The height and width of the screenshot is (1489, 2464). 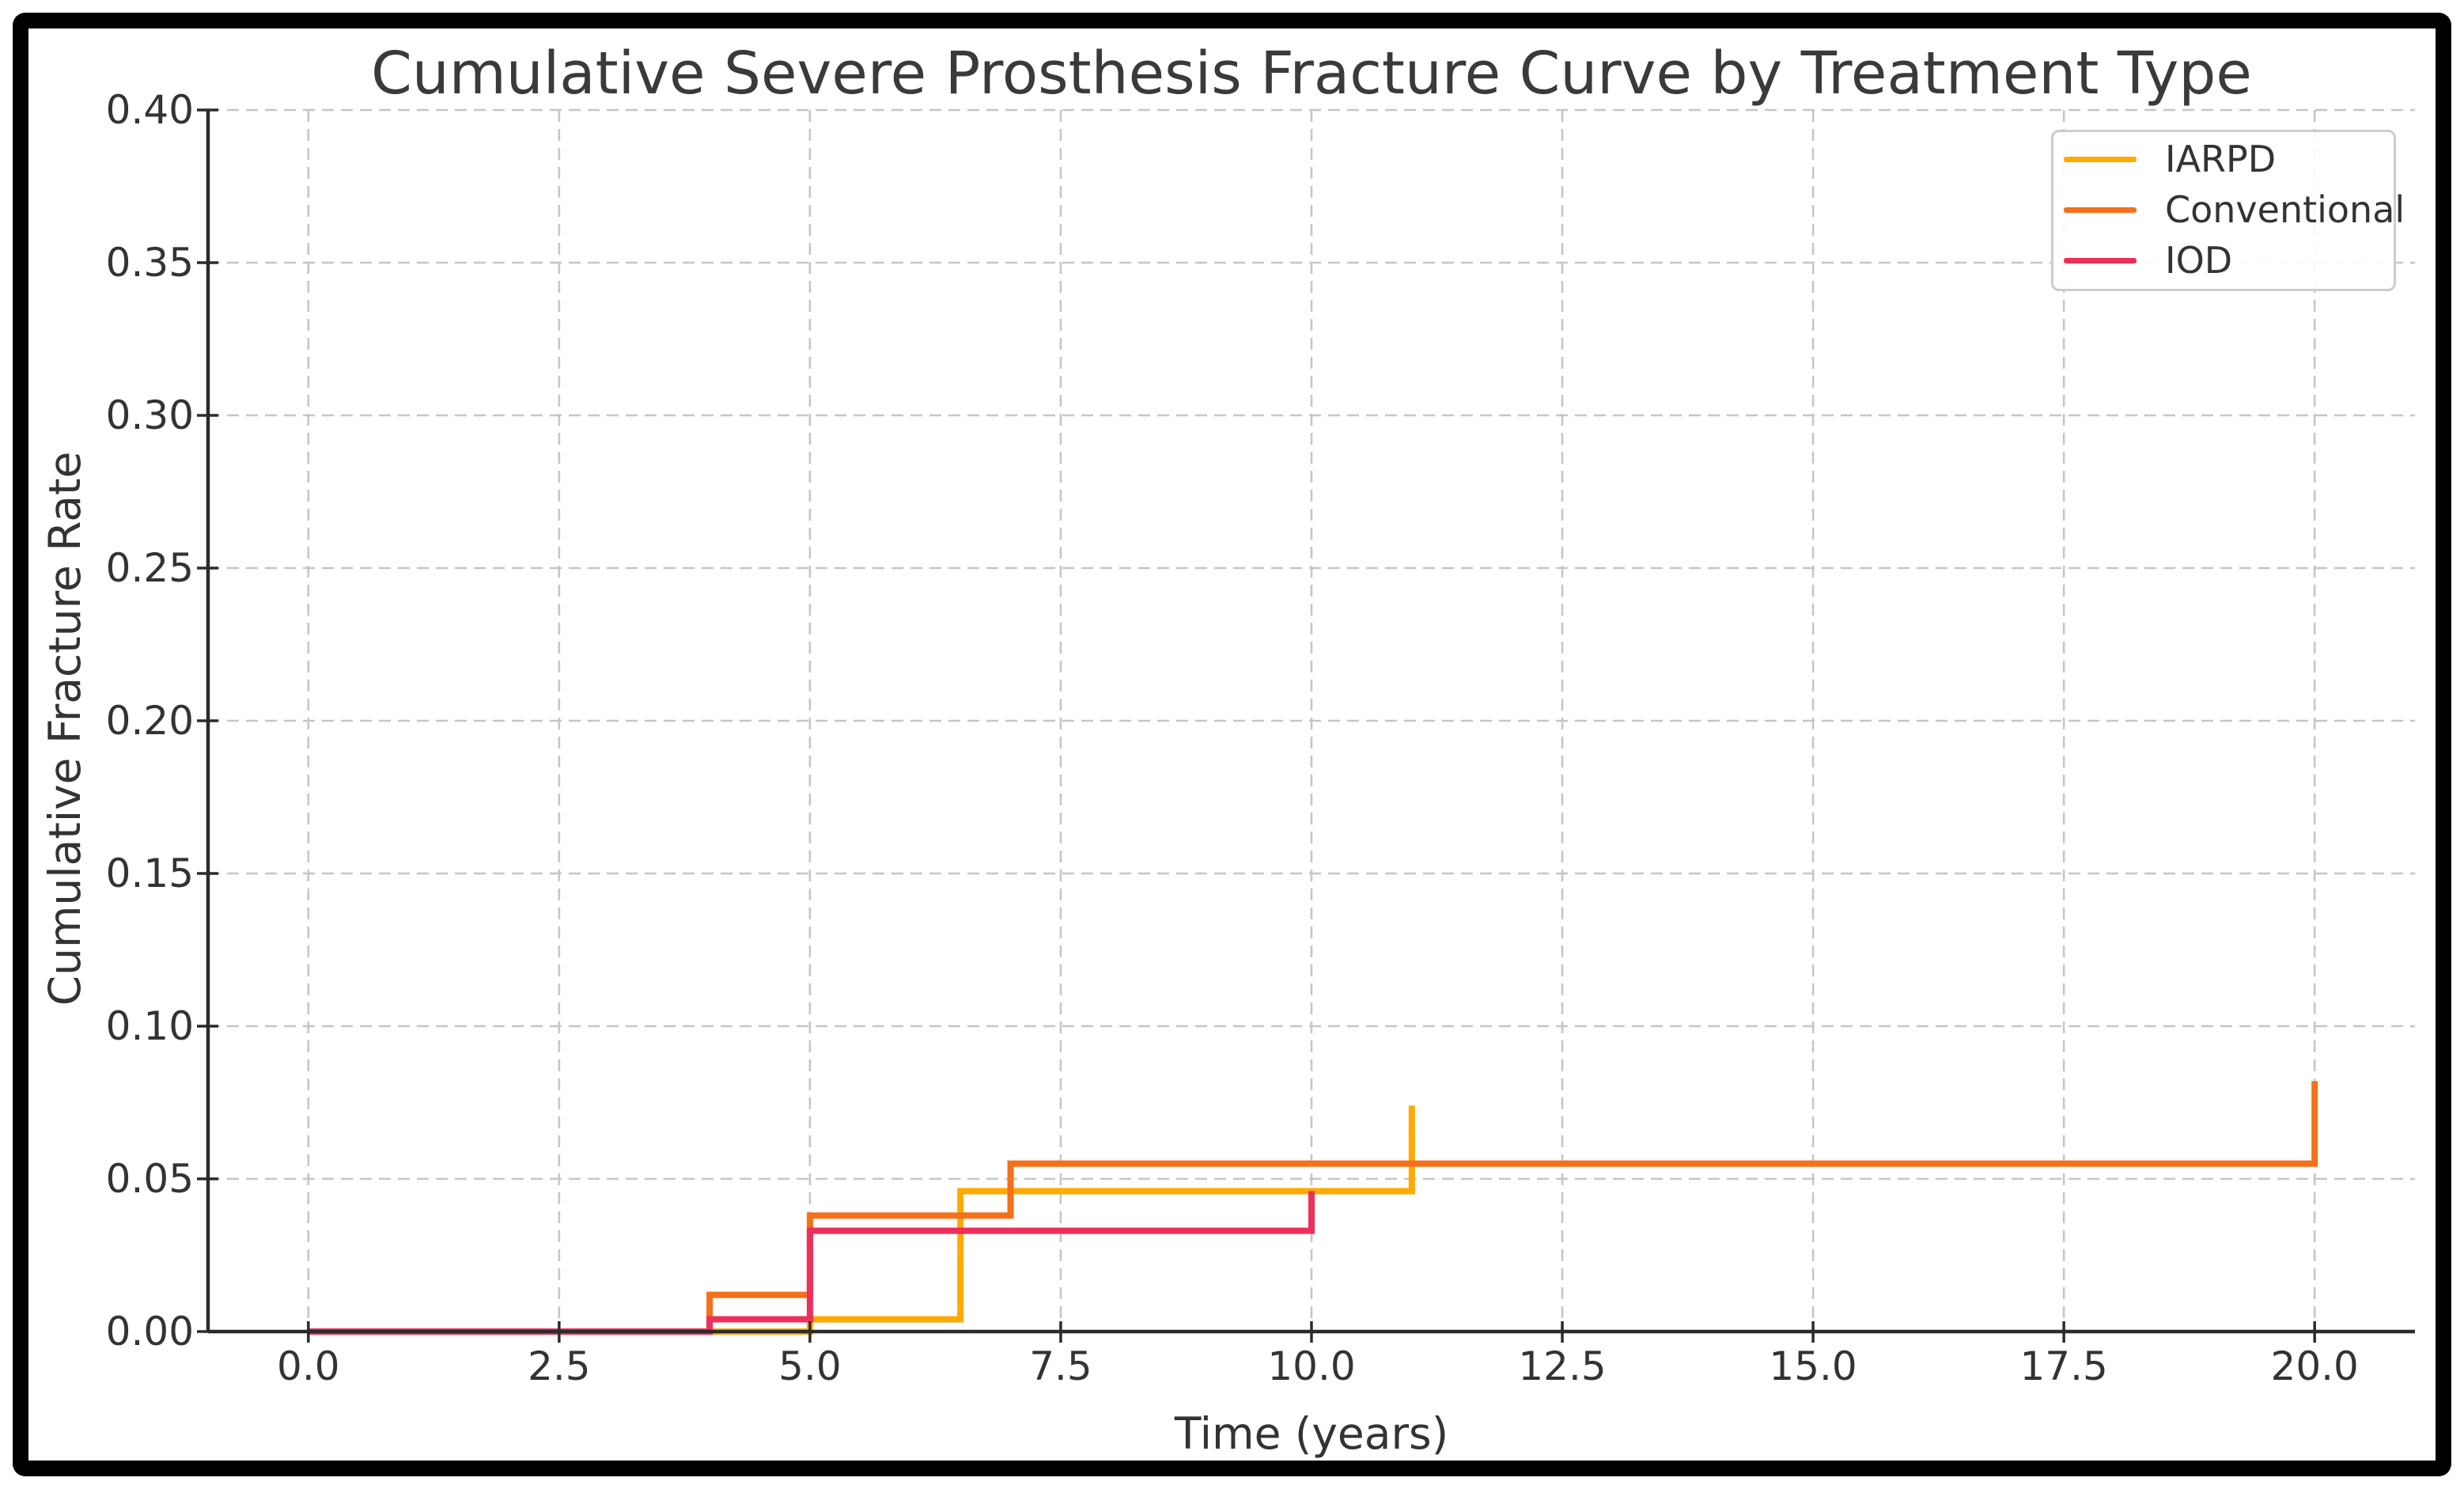 I want to click on legend-swatch-iarpd, so click(x=2100, y=159).